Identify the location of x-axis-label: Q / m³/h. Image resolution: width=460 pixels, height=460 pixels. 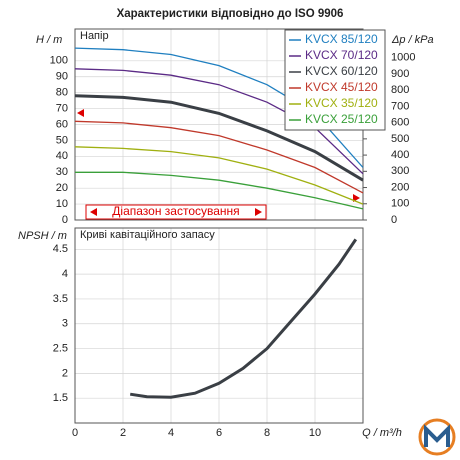
(382, 433).